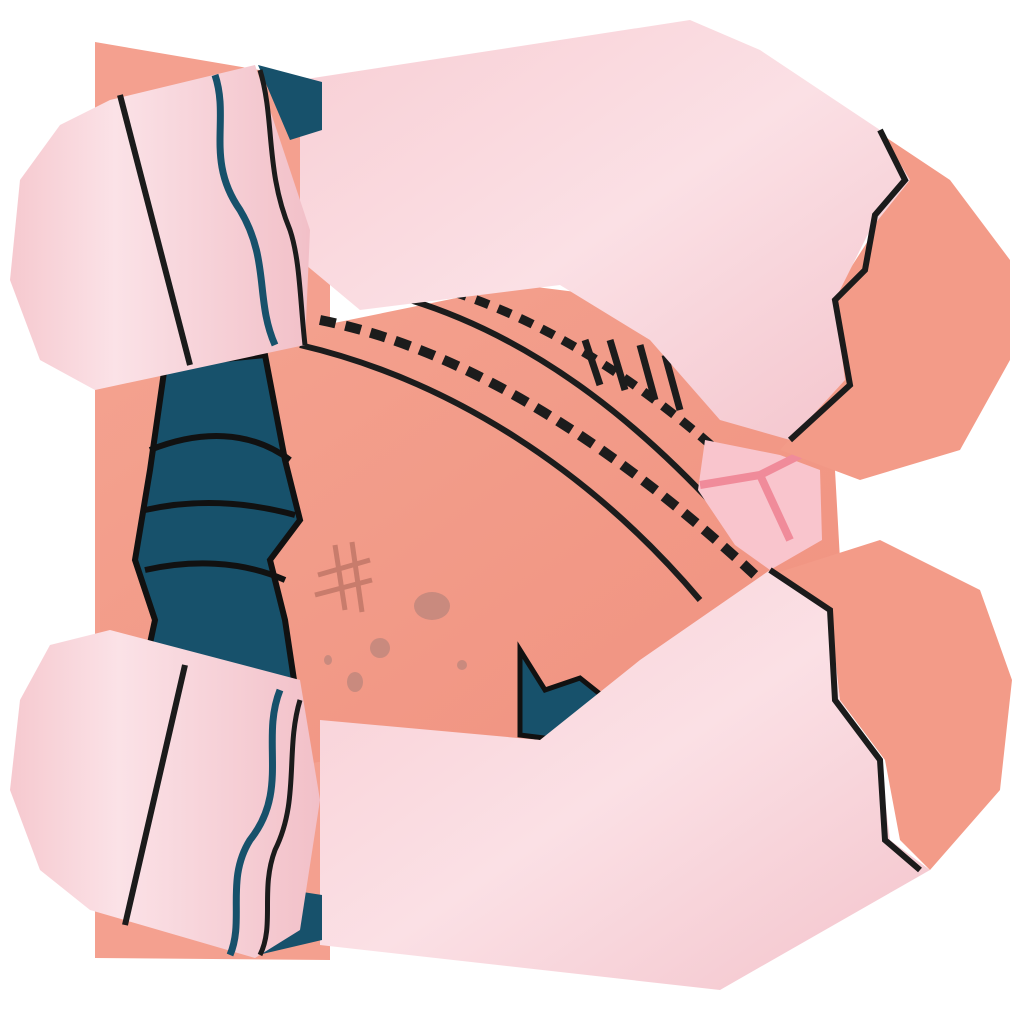 The image size is (1024, 1024). I want to click on sleeve-bottom-icon, so click(166, 794).